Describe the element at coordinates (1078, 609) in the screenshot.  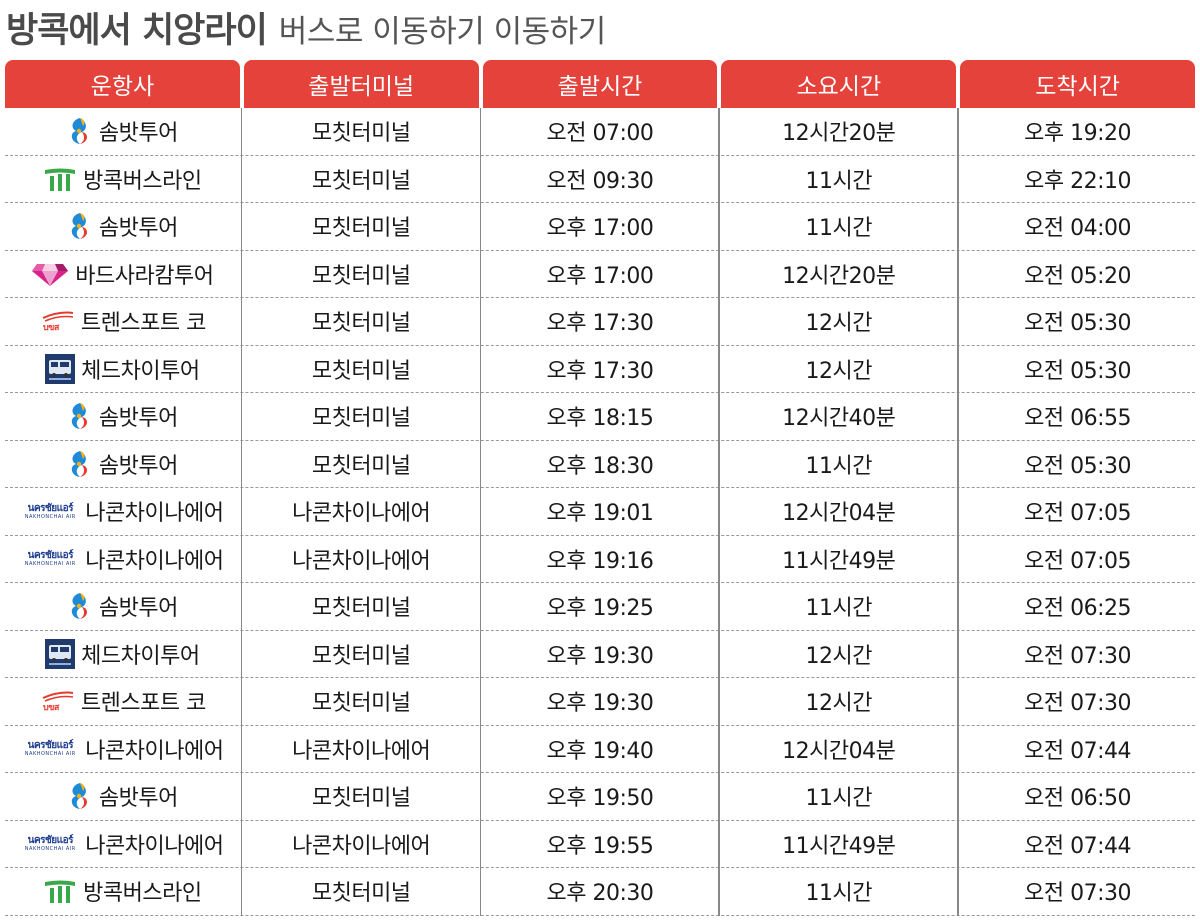
I see `arrive-cell: 오전 06:25` at that location.